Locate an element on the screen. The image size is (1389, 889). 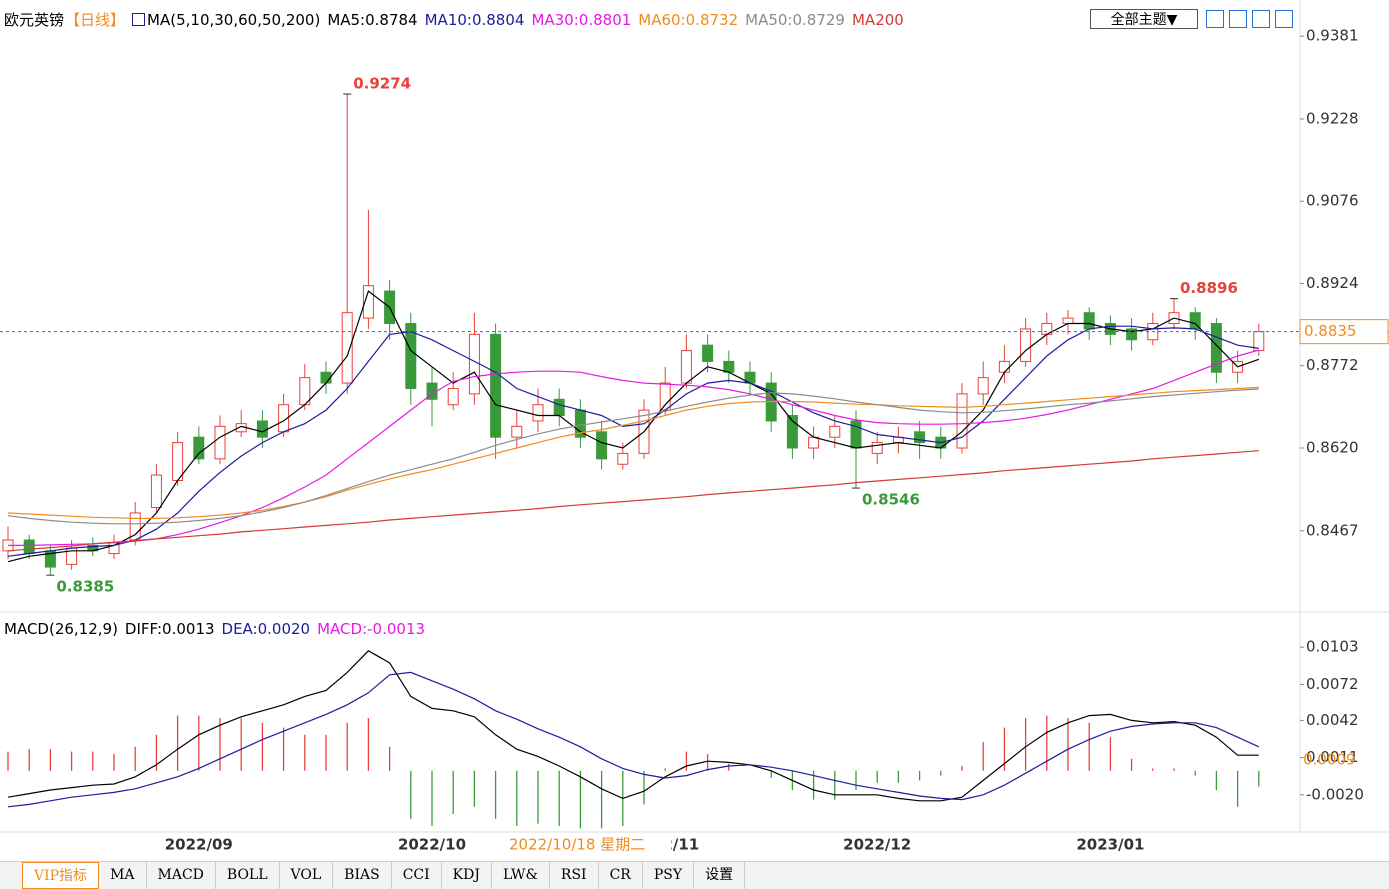
current-price-label: 0.8835 is located at coordinates (1330, 331).